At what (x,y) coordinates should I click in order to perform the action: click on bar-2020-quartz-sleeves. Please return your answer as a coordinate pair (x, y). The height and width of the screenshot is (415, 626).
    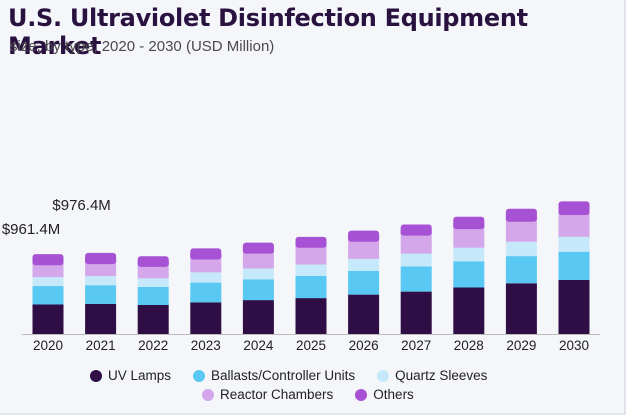
    Looking at the image, I should click on (48, 282).